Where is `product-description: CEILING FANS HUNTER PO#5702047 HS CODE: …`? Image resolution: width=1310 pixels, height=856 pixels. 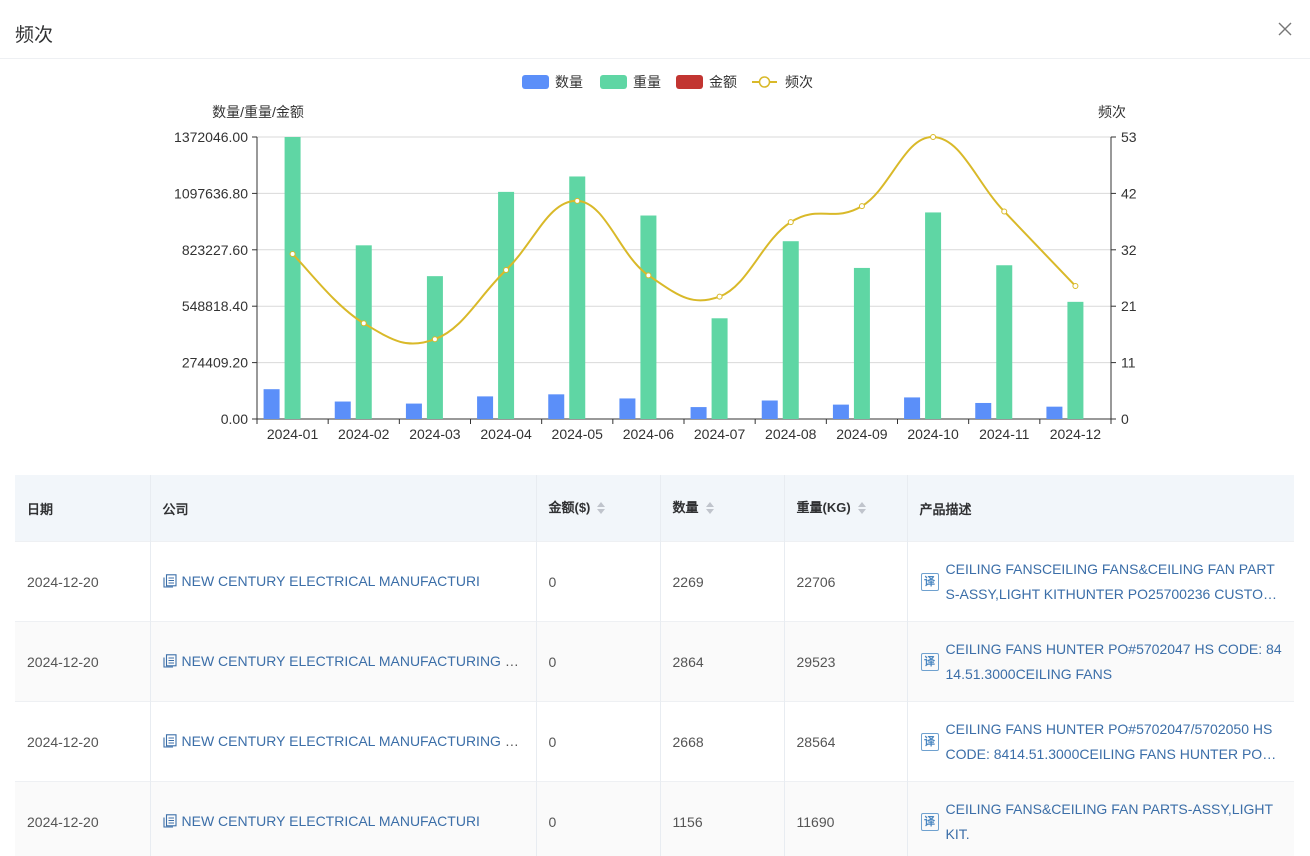 product-description: CEILING FANS HUNTER PO#5702047 HS CODE: … is located at coordinates (1113, 661).